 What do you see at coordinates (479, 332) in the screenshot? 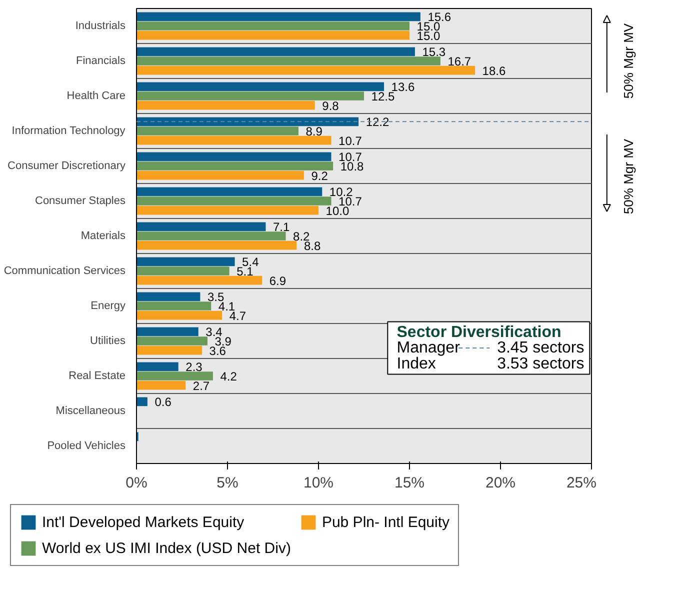
I see `annotation: Sector Diversification` at bounding box center [479, 332].